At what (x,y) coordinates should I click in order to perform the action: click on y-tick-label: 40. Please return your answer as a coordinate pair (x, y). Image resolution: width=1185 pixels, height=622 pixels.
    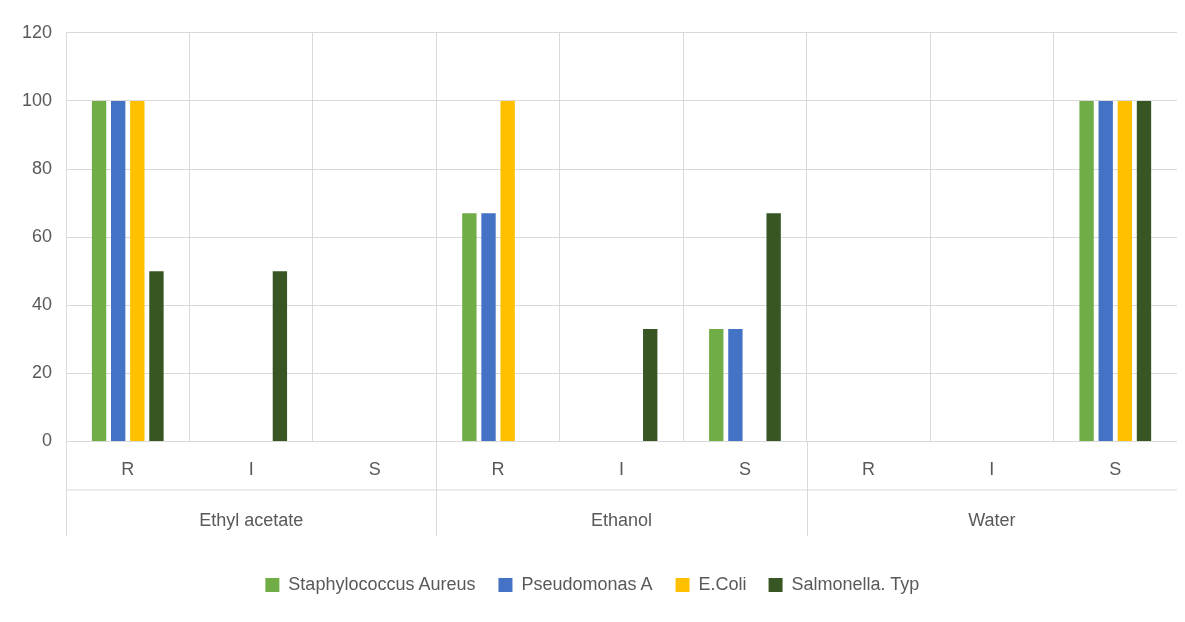
    Looking at the image, I should click on (42, 304).